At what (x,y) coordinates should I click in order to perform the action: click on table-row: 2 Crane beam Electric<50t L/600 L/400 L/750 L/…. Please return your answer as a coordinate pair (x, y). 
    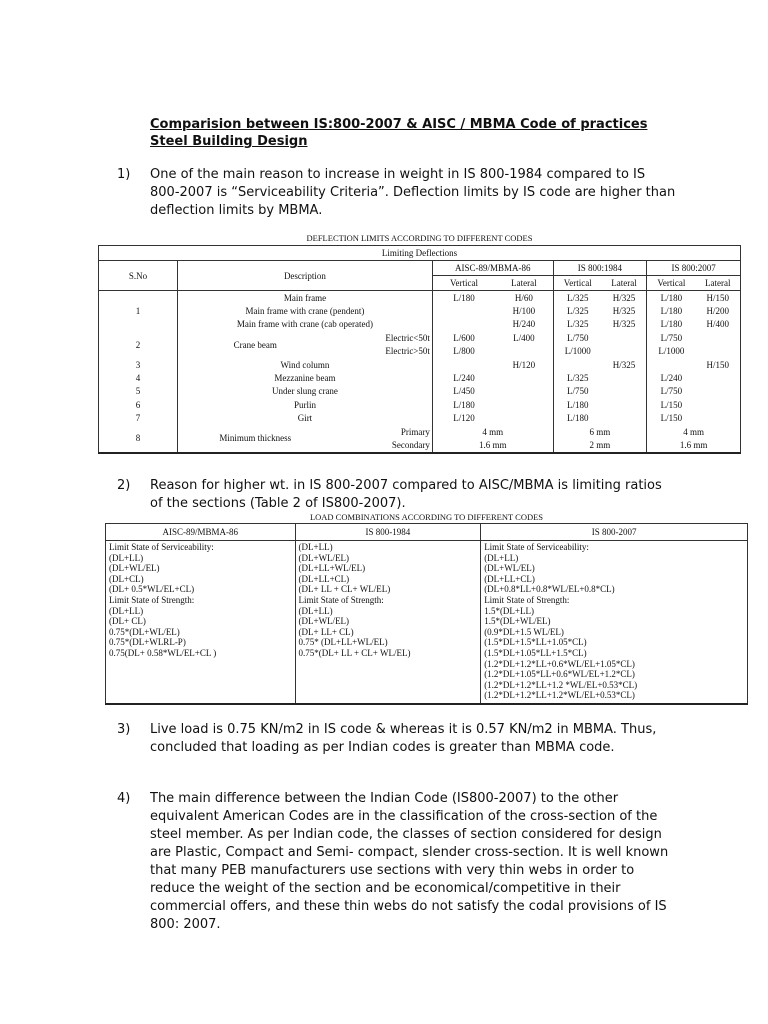
    Looking at the image, I should click on (419, 344).